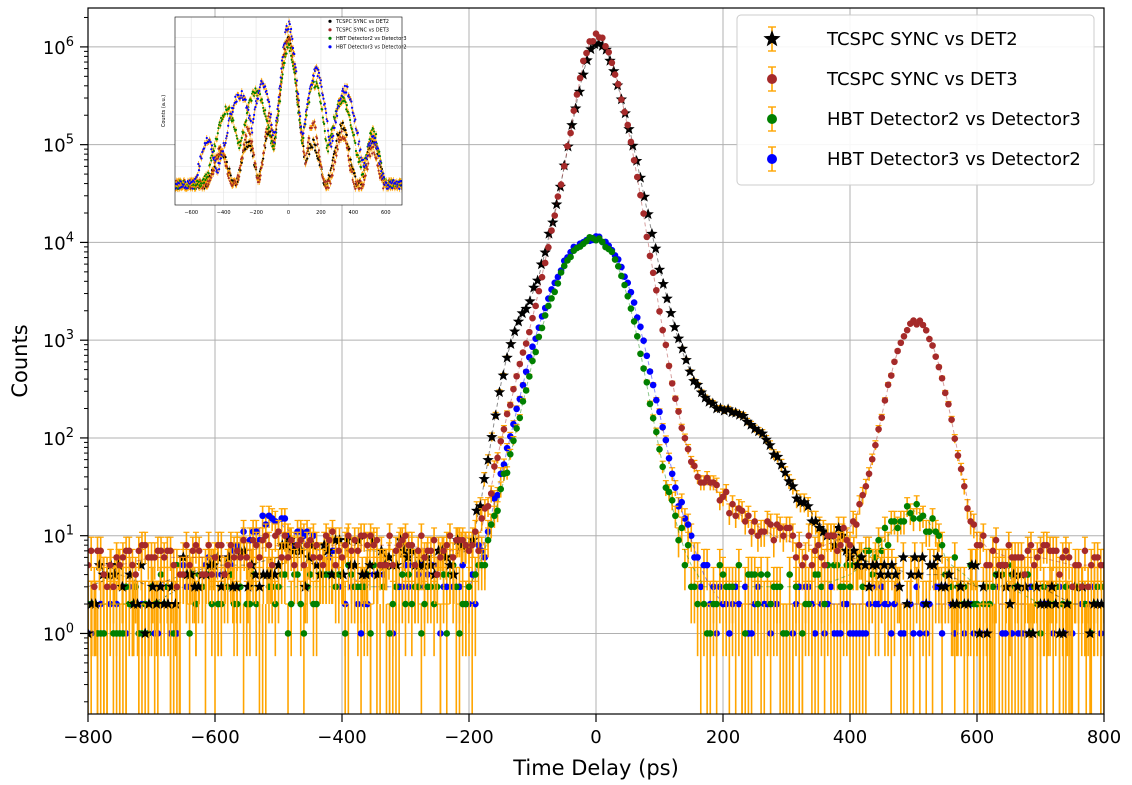 This screenshot has width=1132, height=785. Describe the element at coordinates (850, 737) in the screenshot. I see `x-tick-label: 400` at that location.